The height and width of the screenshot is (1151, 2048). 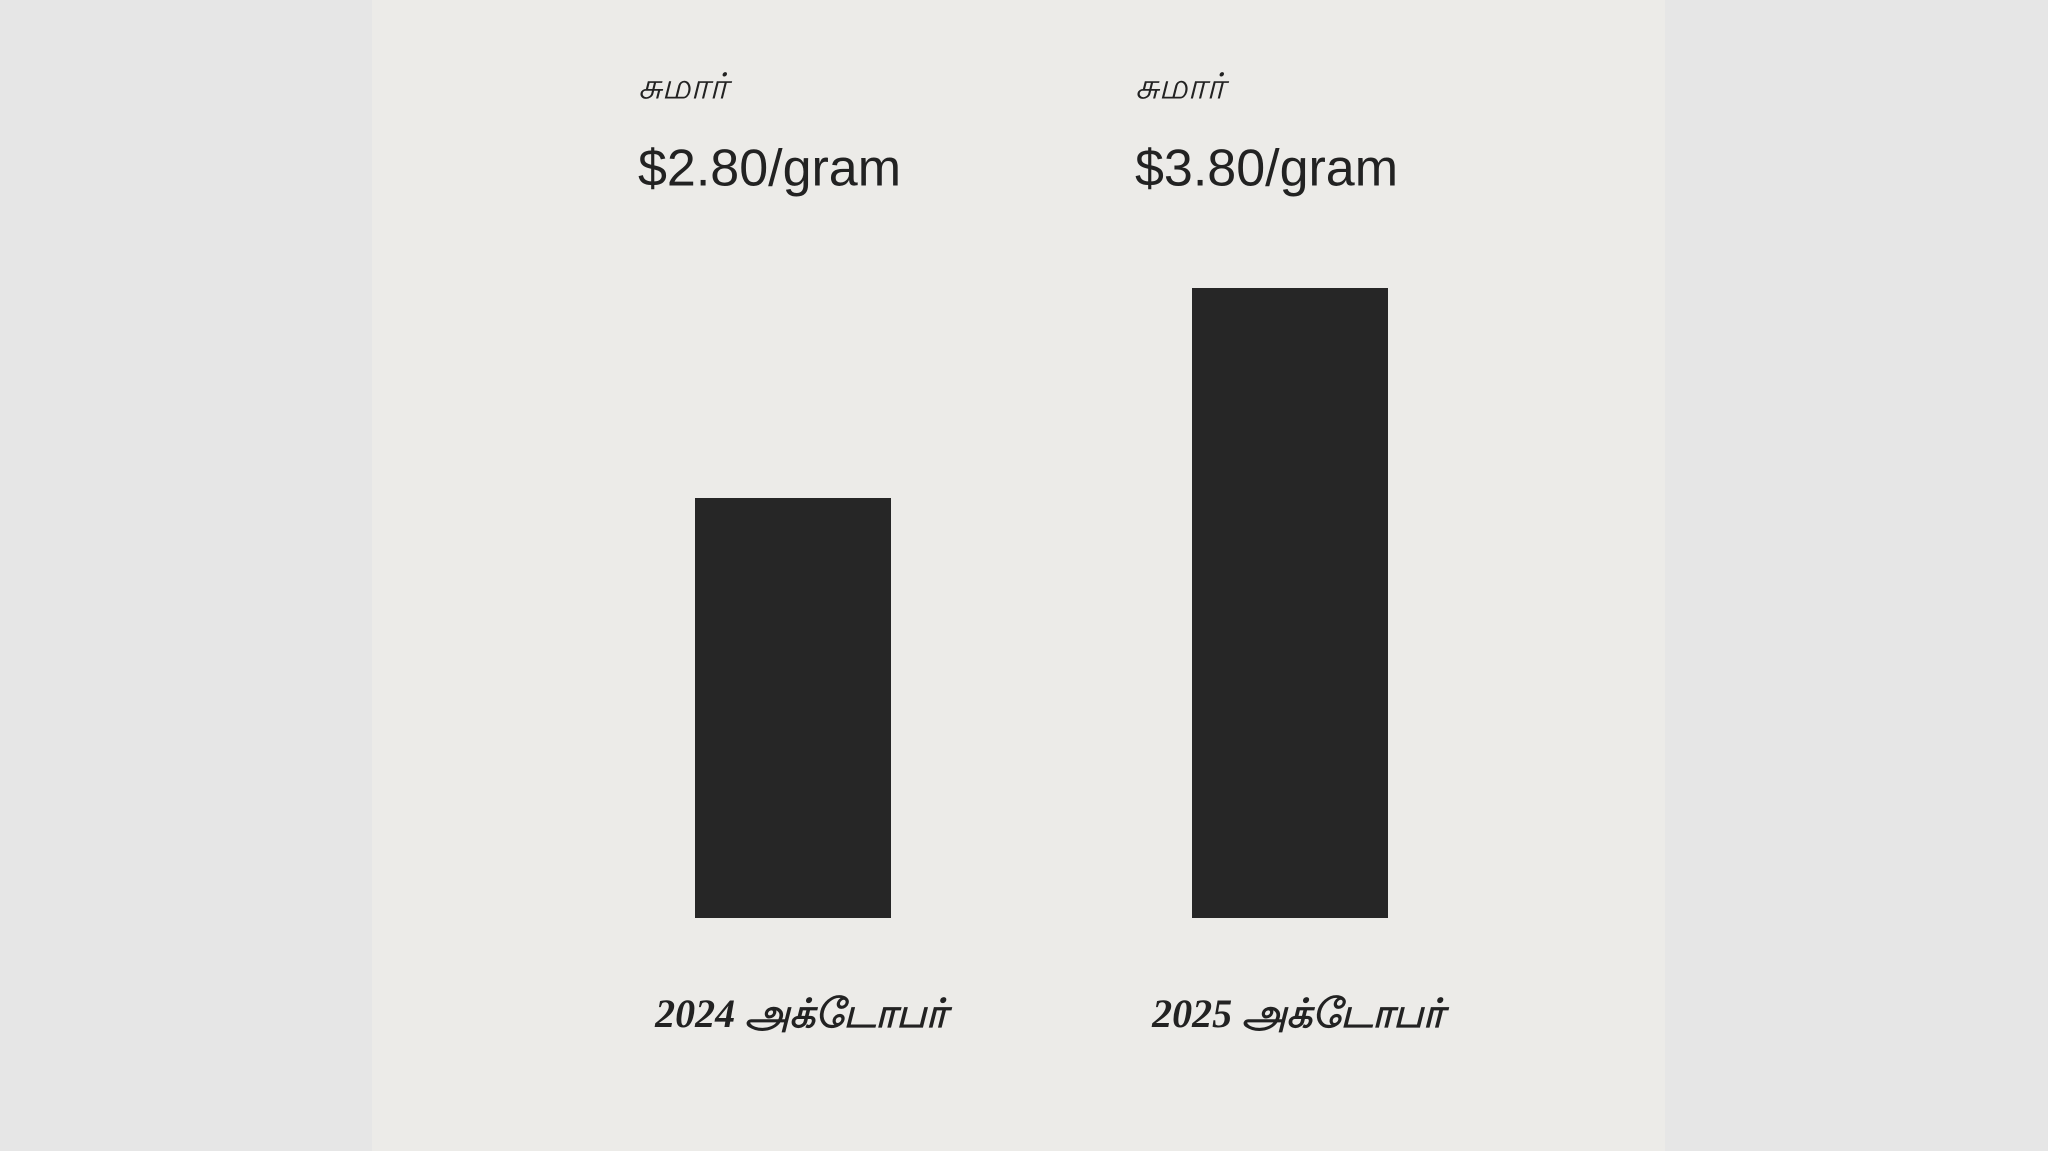 What do you see at coordinates (1266, 169) in the screenshot?
I see `value-label: $3.80/gram` at bounding box center [1266, 169].